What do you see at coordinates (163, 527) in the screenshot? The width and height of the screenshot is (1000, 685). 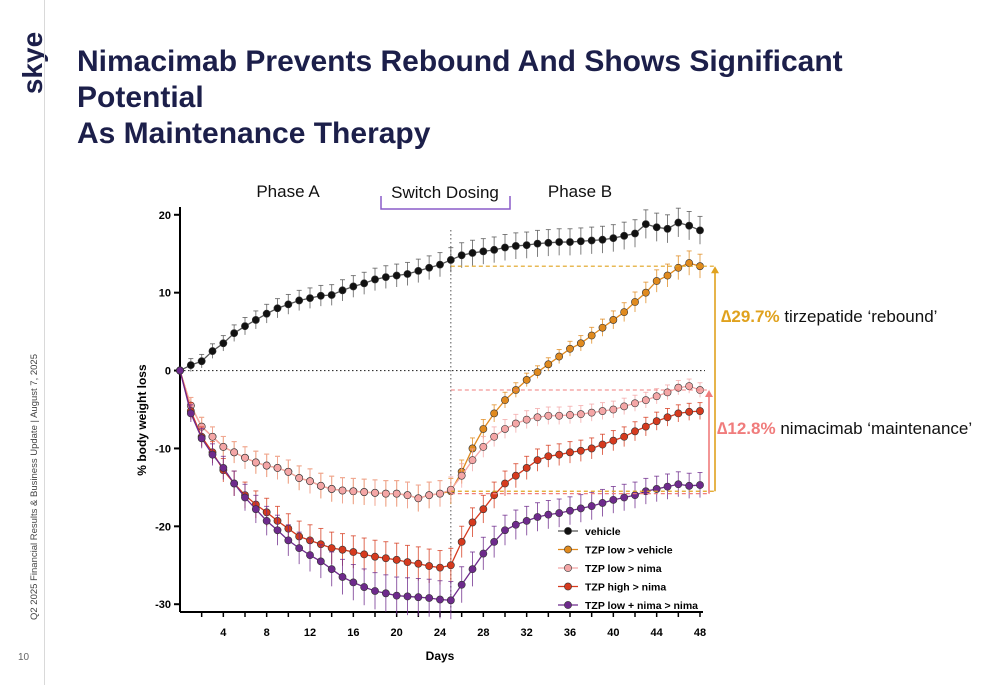 I see `y-tick-label: -20` at bounding box center [163, 527].